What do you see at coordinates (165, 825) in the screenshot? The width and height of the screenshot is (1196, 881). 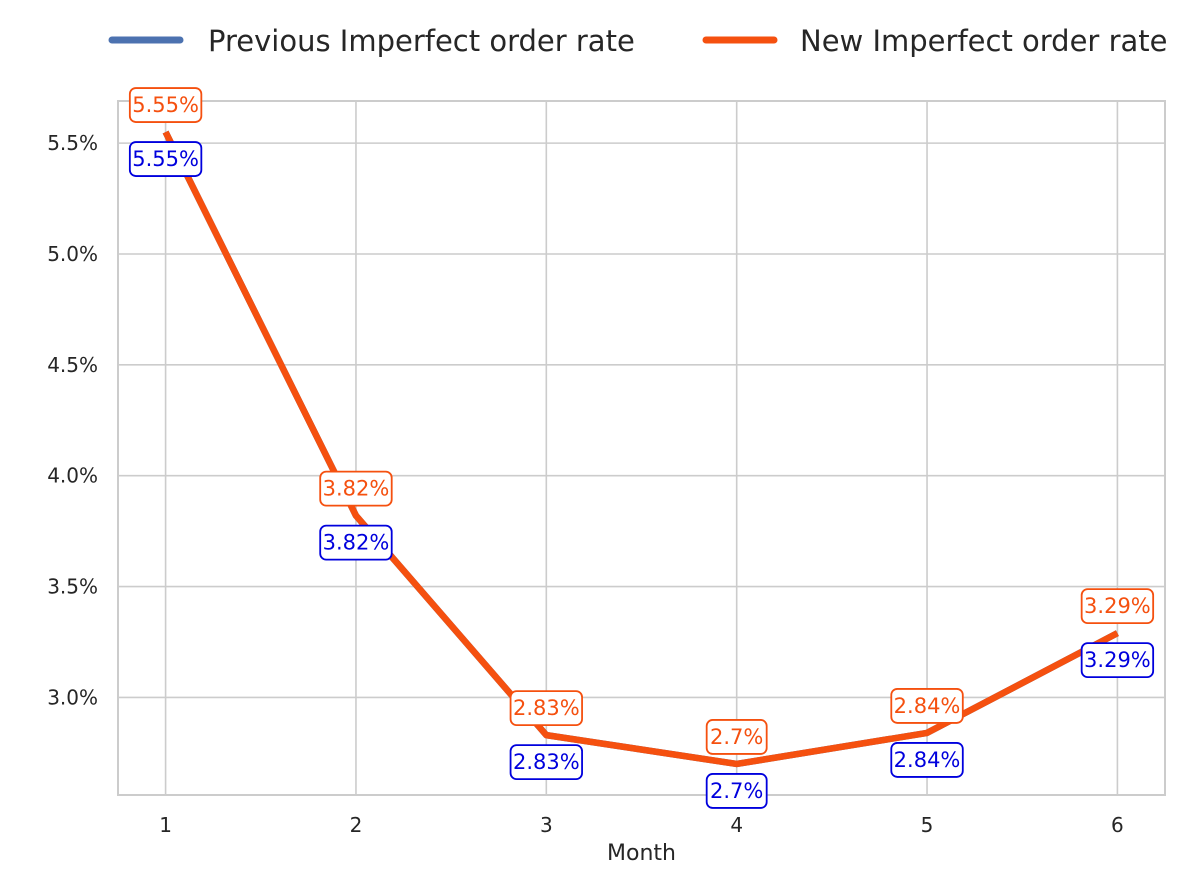 I see `x-tick-label: 1` at bounding box center [165, 825].